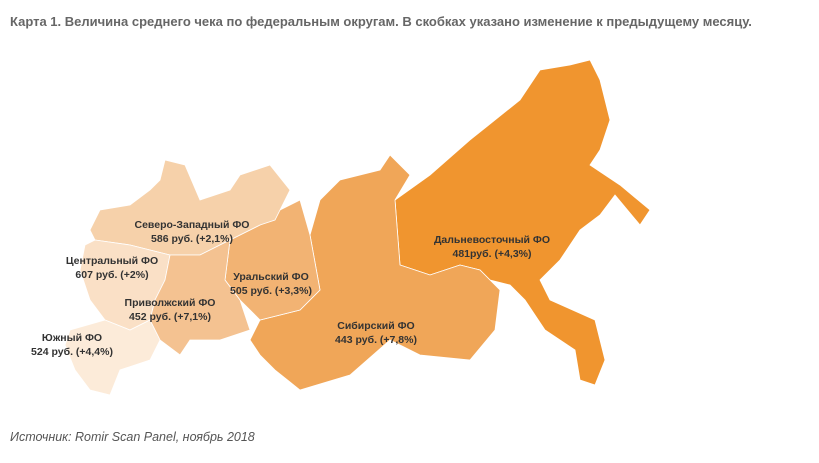 The height and width of the screenshot is (463, 819). What do you see at coordinates (376, 340) in the screenshot?
I see `region-value: 443 руб. (+7,8%)` at bounding box center [376, 340].